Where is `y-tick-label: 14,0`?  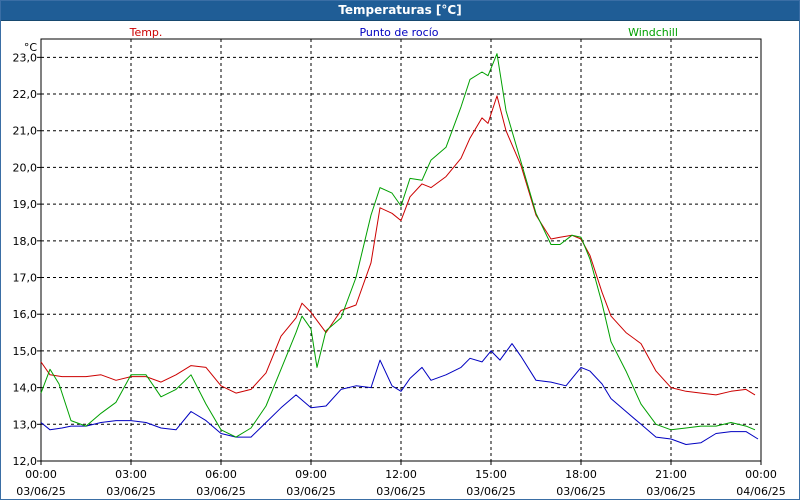
y-tick-label: 14,0 is located at coordinates (25, 388).